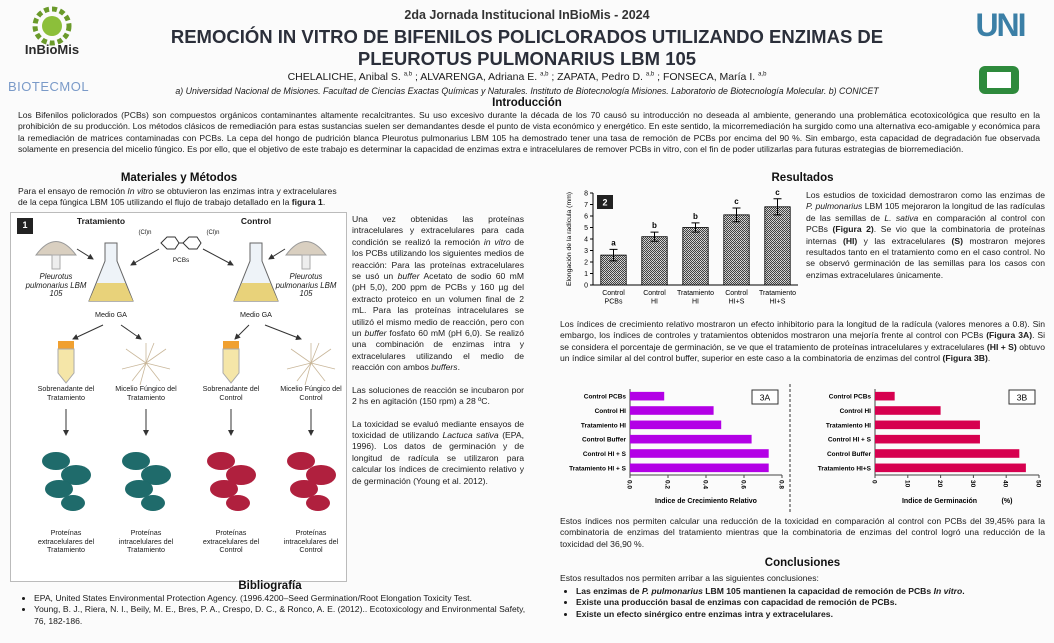 This screenshot has height=643, width=1054. Describe the element at coordinates (101, 221) in the screenshot. I see `column-label: Tratamiento` at that location.